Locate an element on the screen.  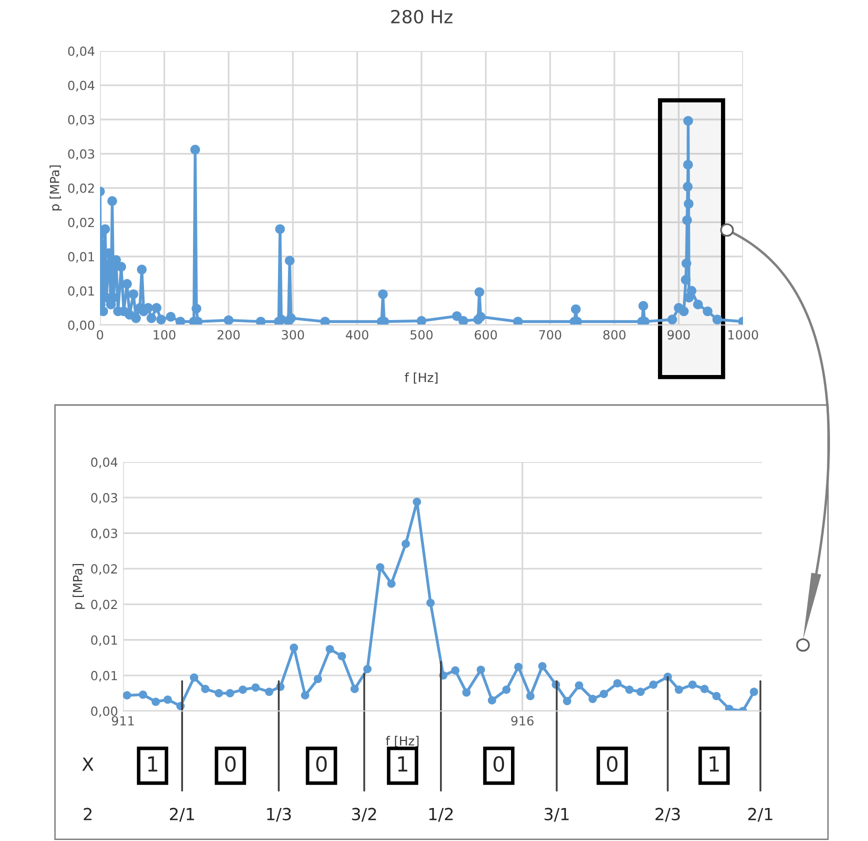
x-tick-label: 700 is located at coordinates (550, 335).